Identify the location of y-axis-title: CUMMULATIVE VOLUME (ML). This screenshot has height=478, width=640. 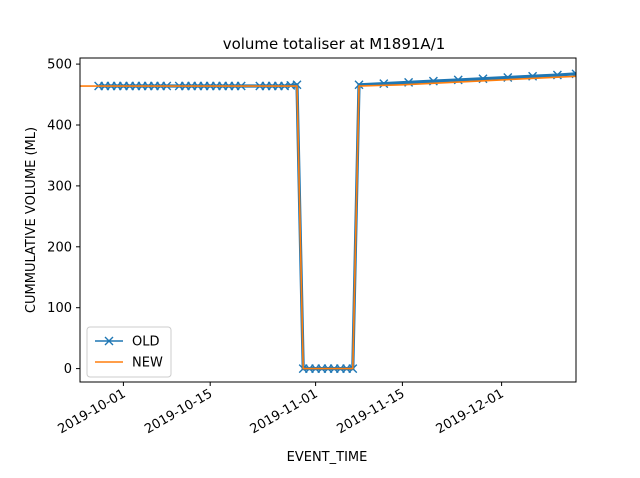
(31, 220).